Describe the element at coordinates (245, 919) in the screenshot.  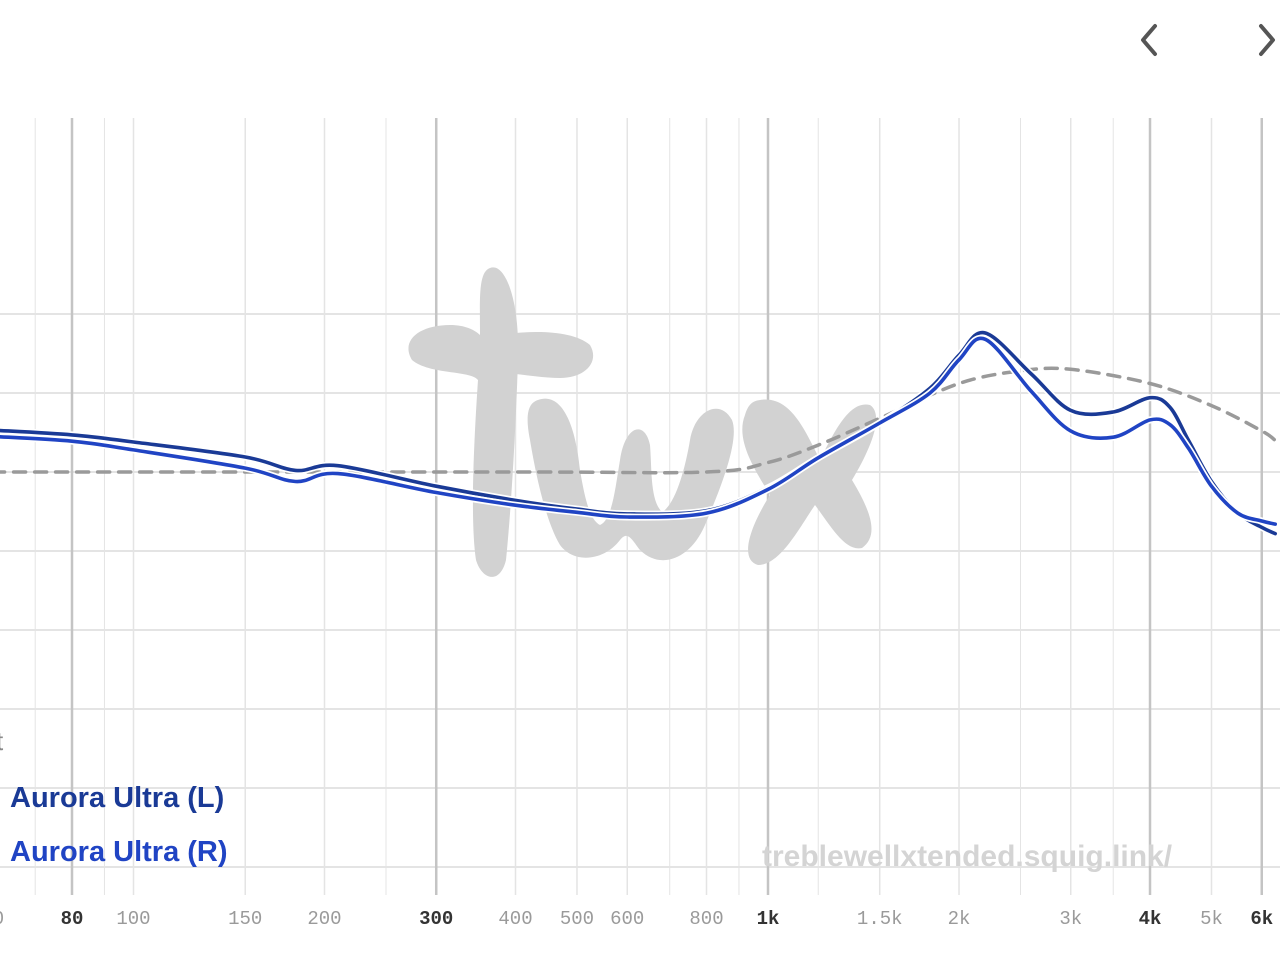
I see `x-tick-label: 150` at that location.